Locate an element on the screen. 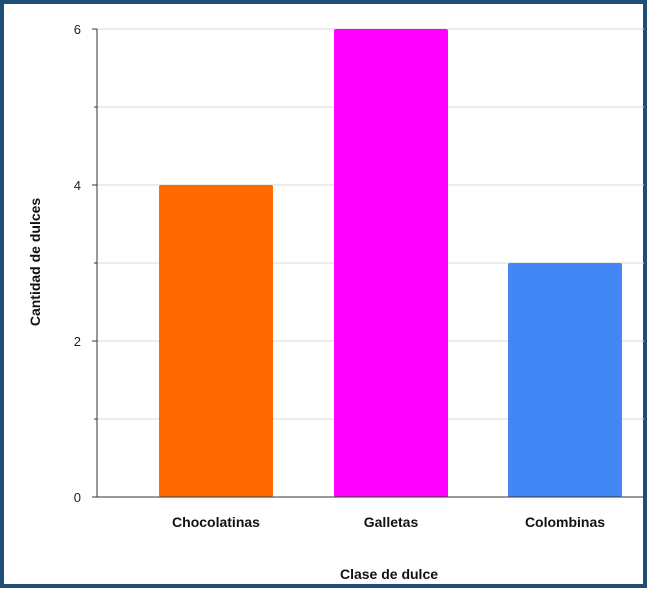 This screenshot has height=592, width=647. x-tick-label: Chocolatinas is located at coordinates (216, 522).